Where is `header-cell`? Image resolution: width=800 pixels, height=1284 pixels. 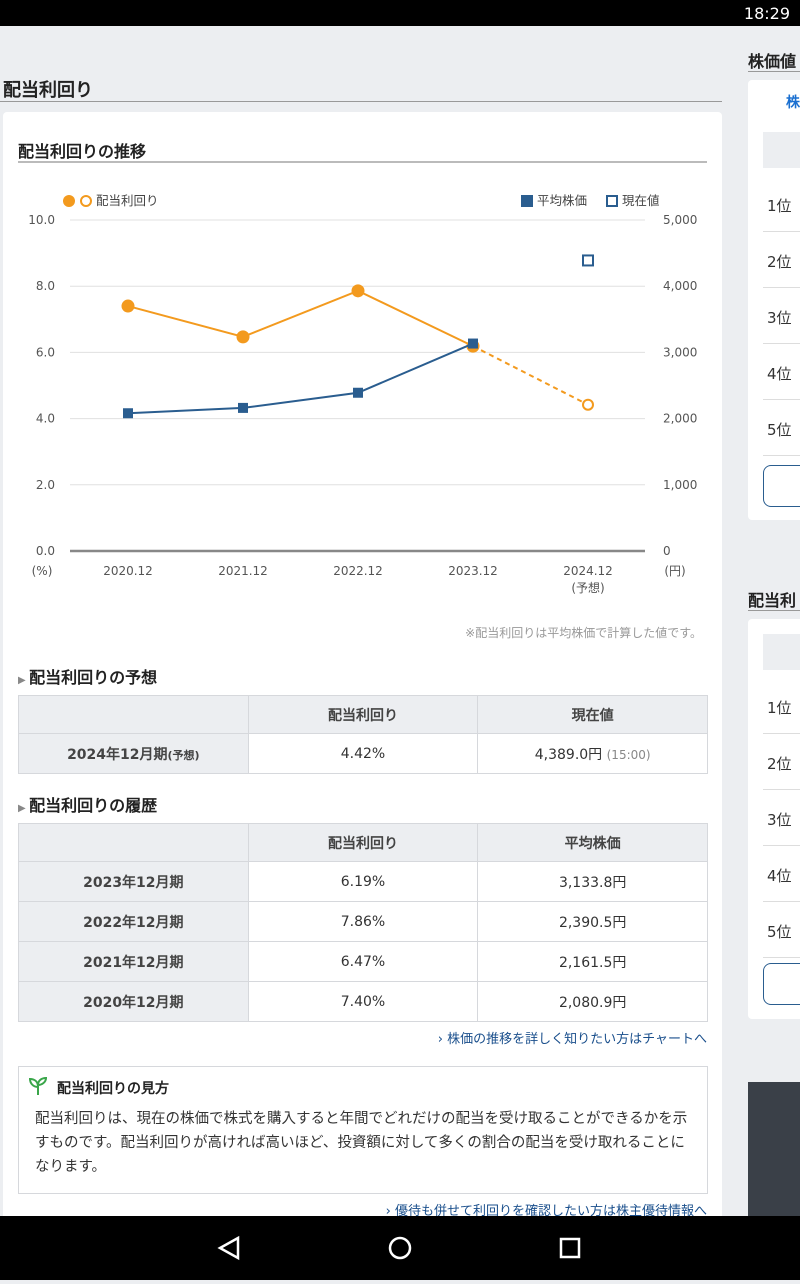
header-cell is located at coordinates (133, 842).